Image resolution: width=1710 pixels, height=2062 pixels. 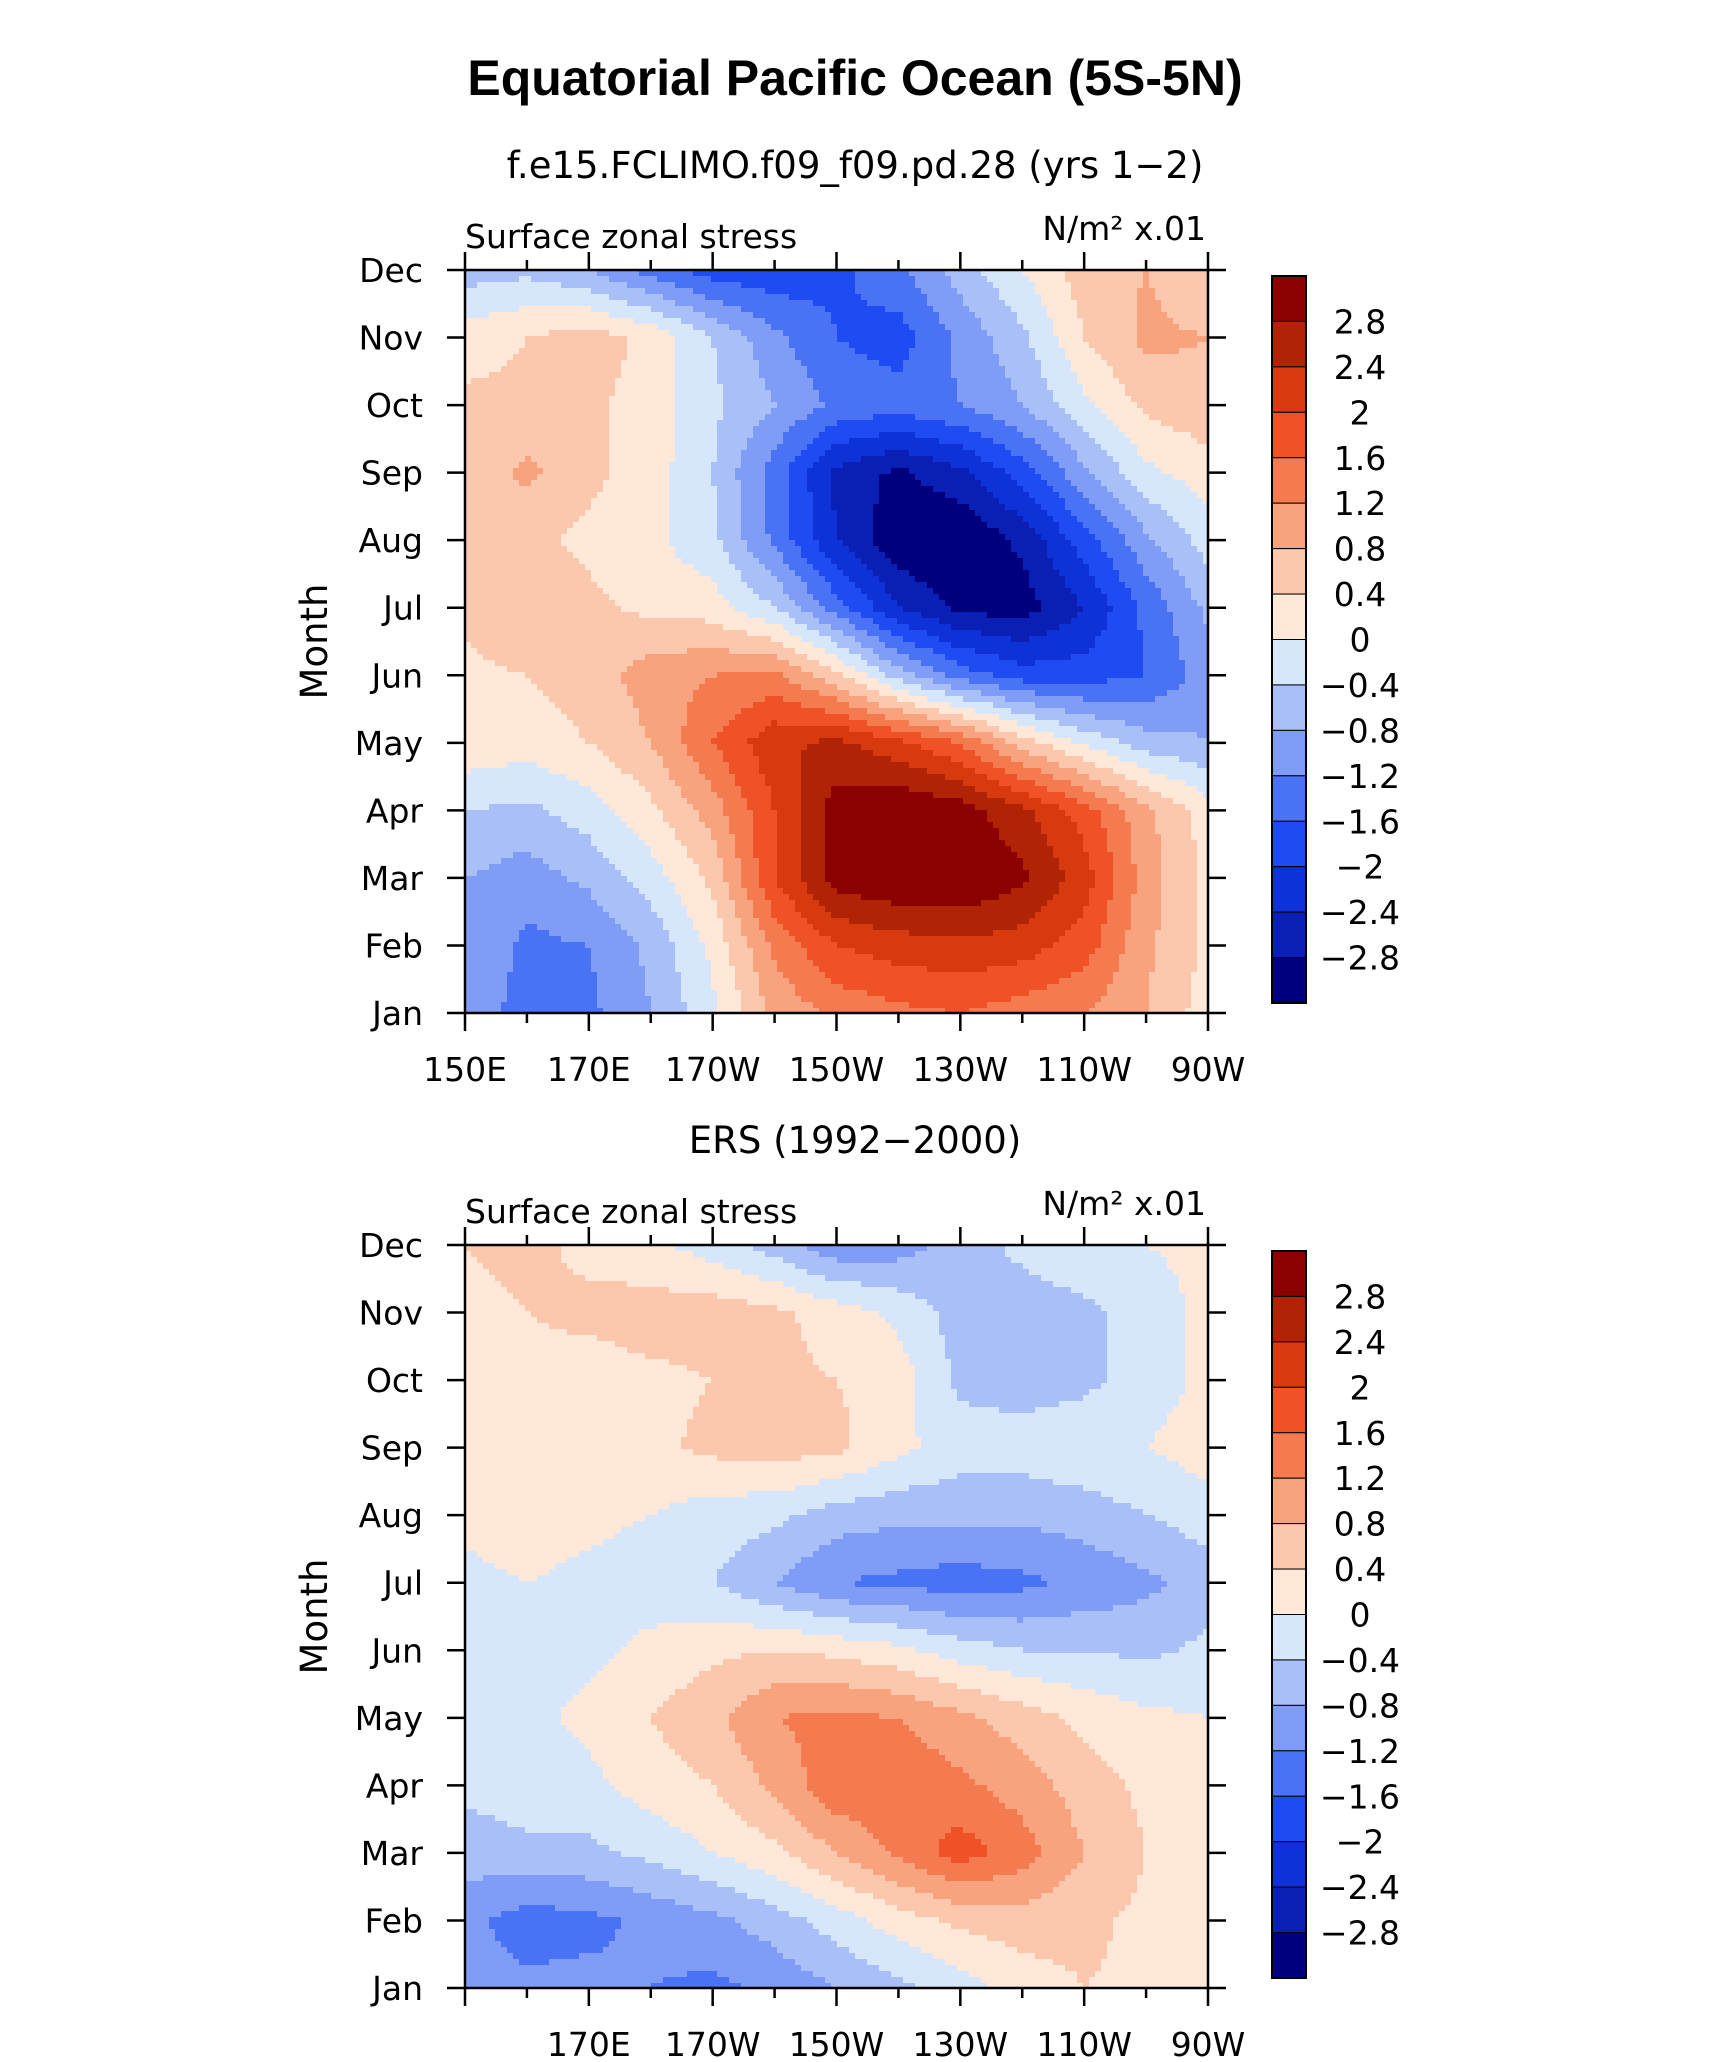 What do you see at coordinates (855, 165) in the screenshot?
I see `panel-subtitle: f.e15.FCLIMO.f09_f09.pd.28 (yrs 1−2)` at bounding box center [855, 165].